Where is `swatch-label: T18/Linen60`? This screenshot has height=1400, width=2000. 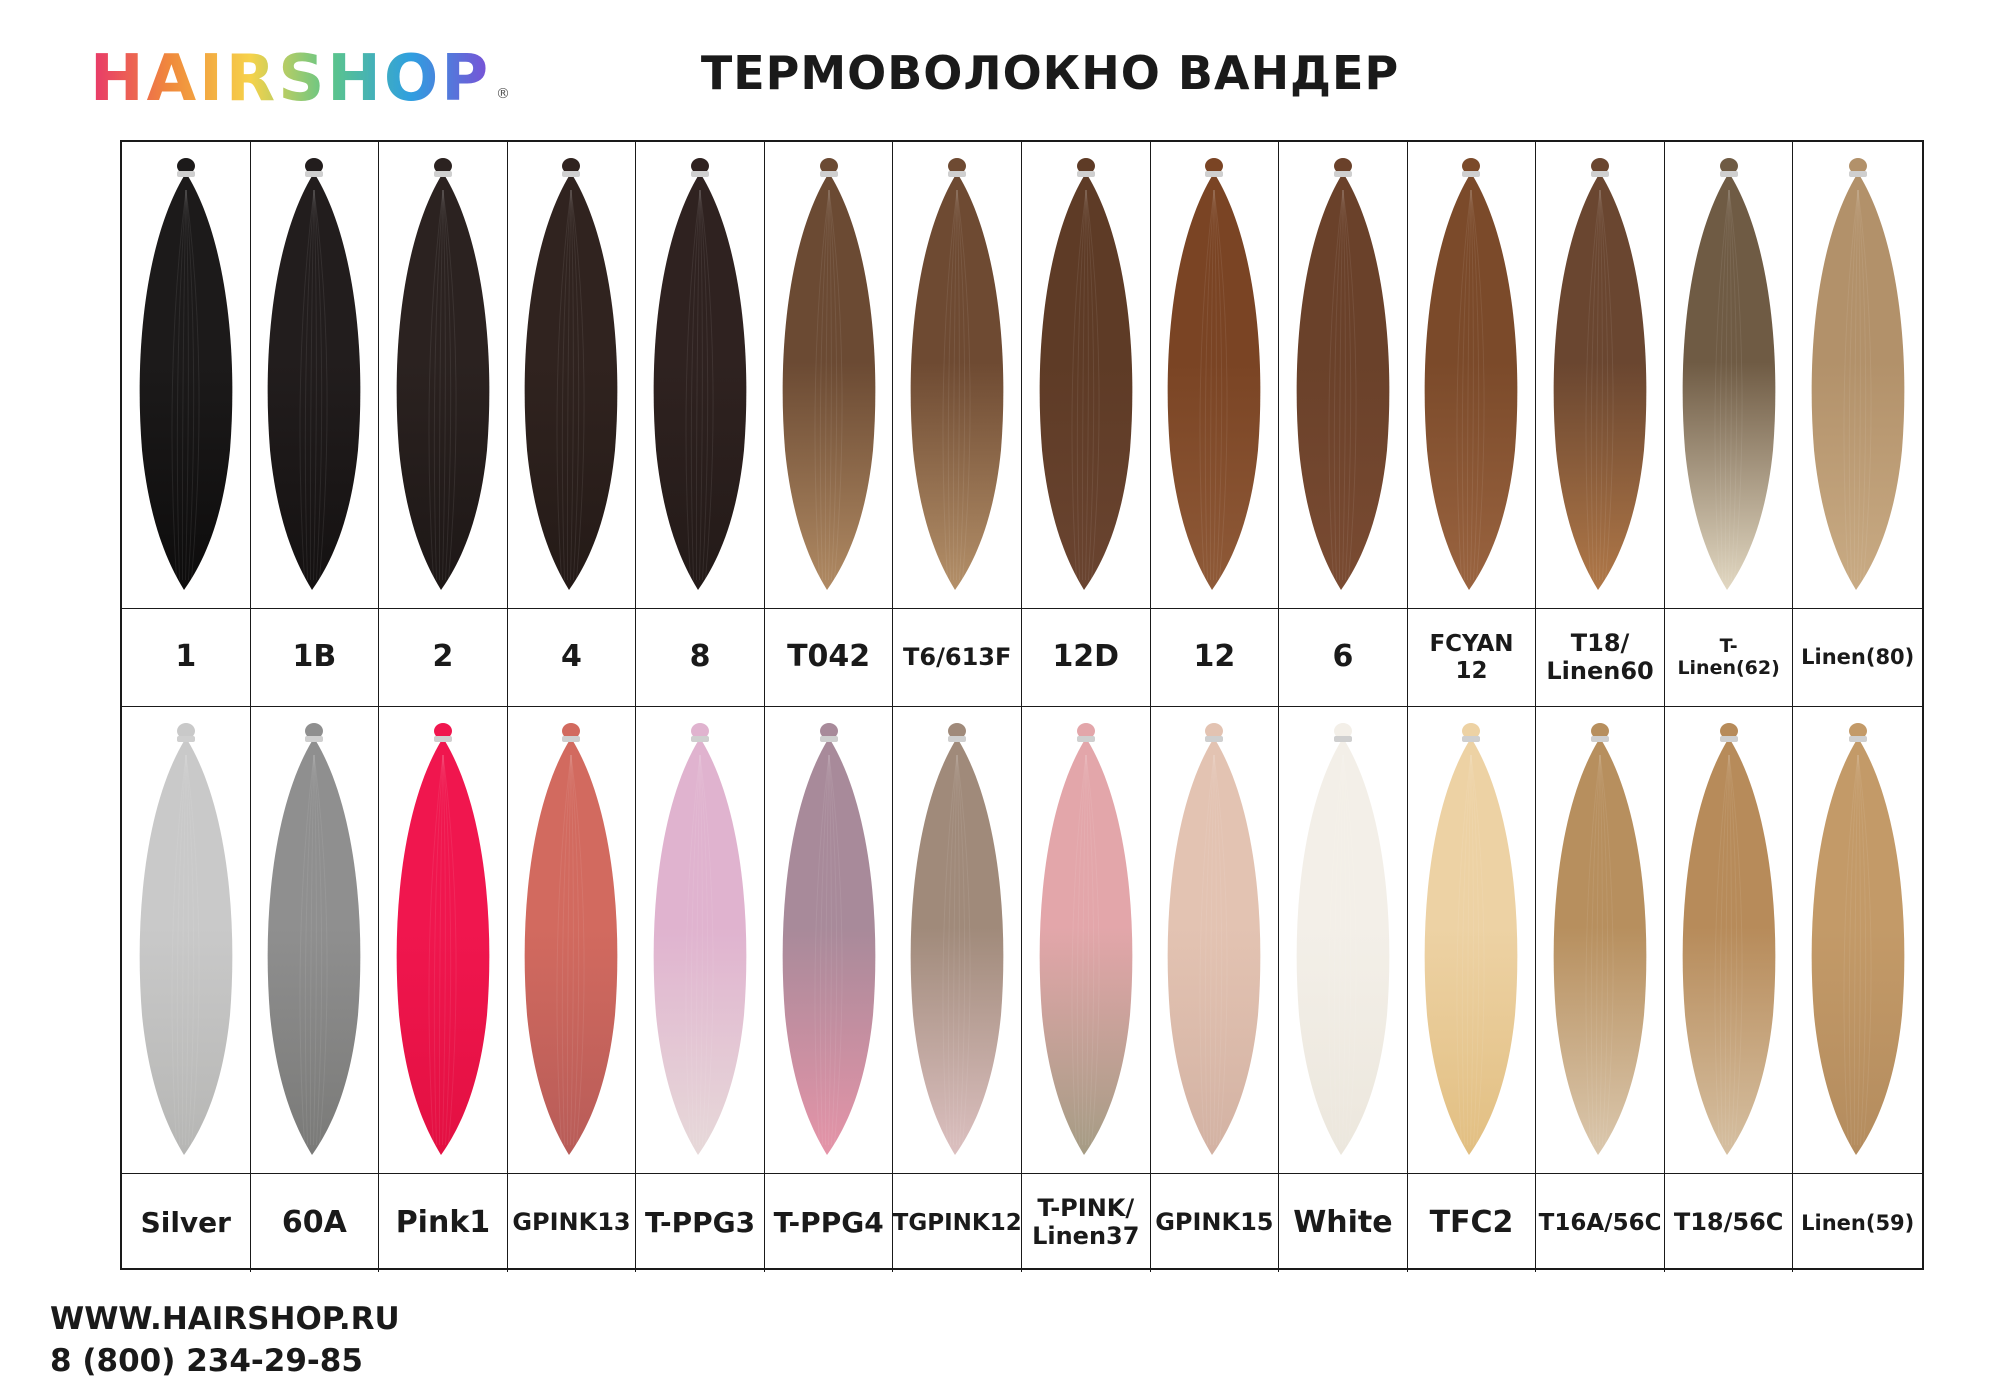 swatch-label: T18/Linen60 is located at coordinates (1600, 658).